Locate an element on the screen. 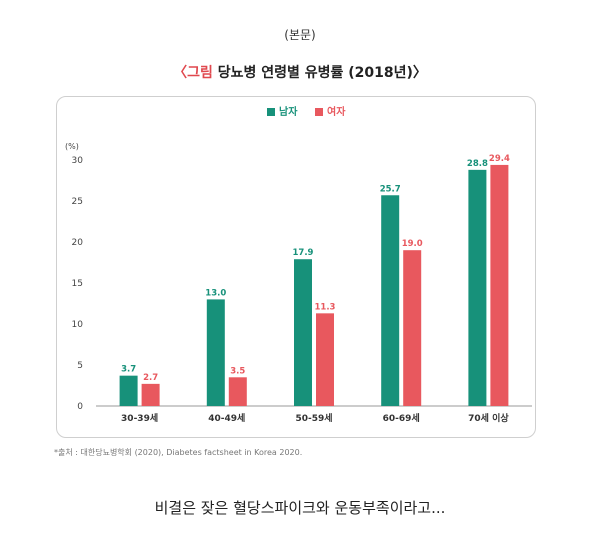 The width and height of the screenshot is (600, 554). x-tick-label: 60-69세 is located at coordinates (401, 418).